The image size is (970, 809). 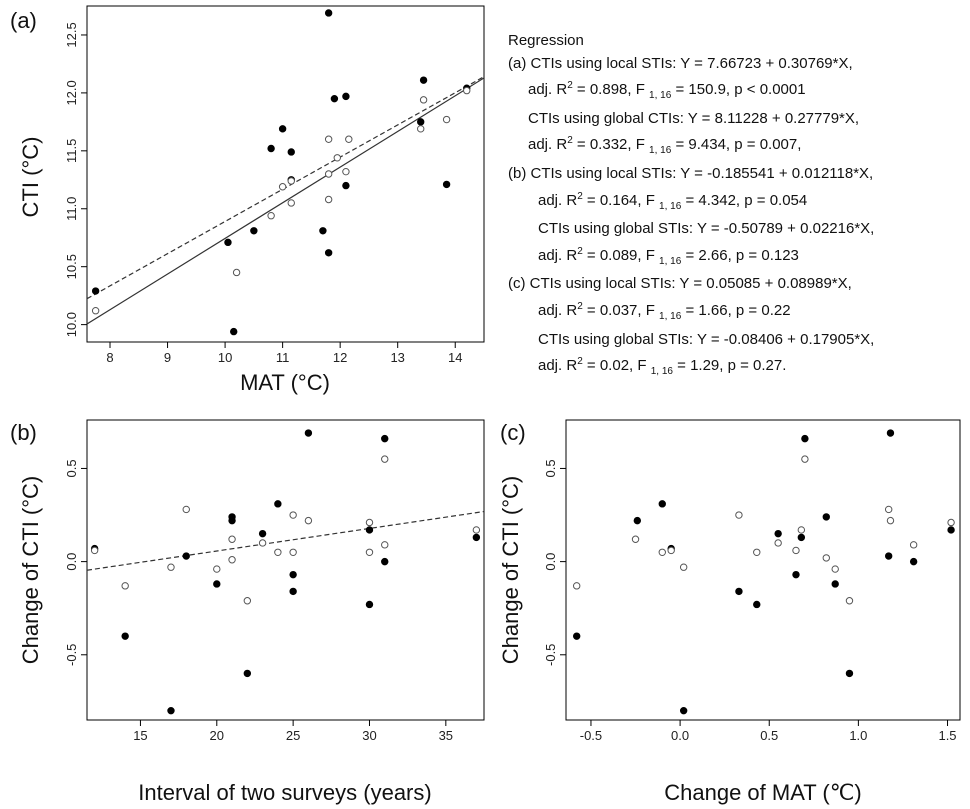 I want to click on y-tick-label: 11.0, so click(x=71, y=209).